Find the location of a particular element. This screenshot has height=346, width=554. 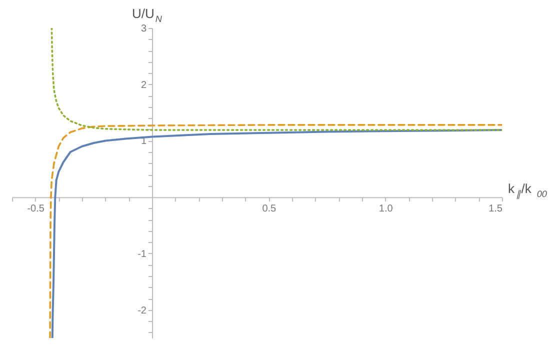

x-tick-label: -0.5 is located at coordinates (36, 209).